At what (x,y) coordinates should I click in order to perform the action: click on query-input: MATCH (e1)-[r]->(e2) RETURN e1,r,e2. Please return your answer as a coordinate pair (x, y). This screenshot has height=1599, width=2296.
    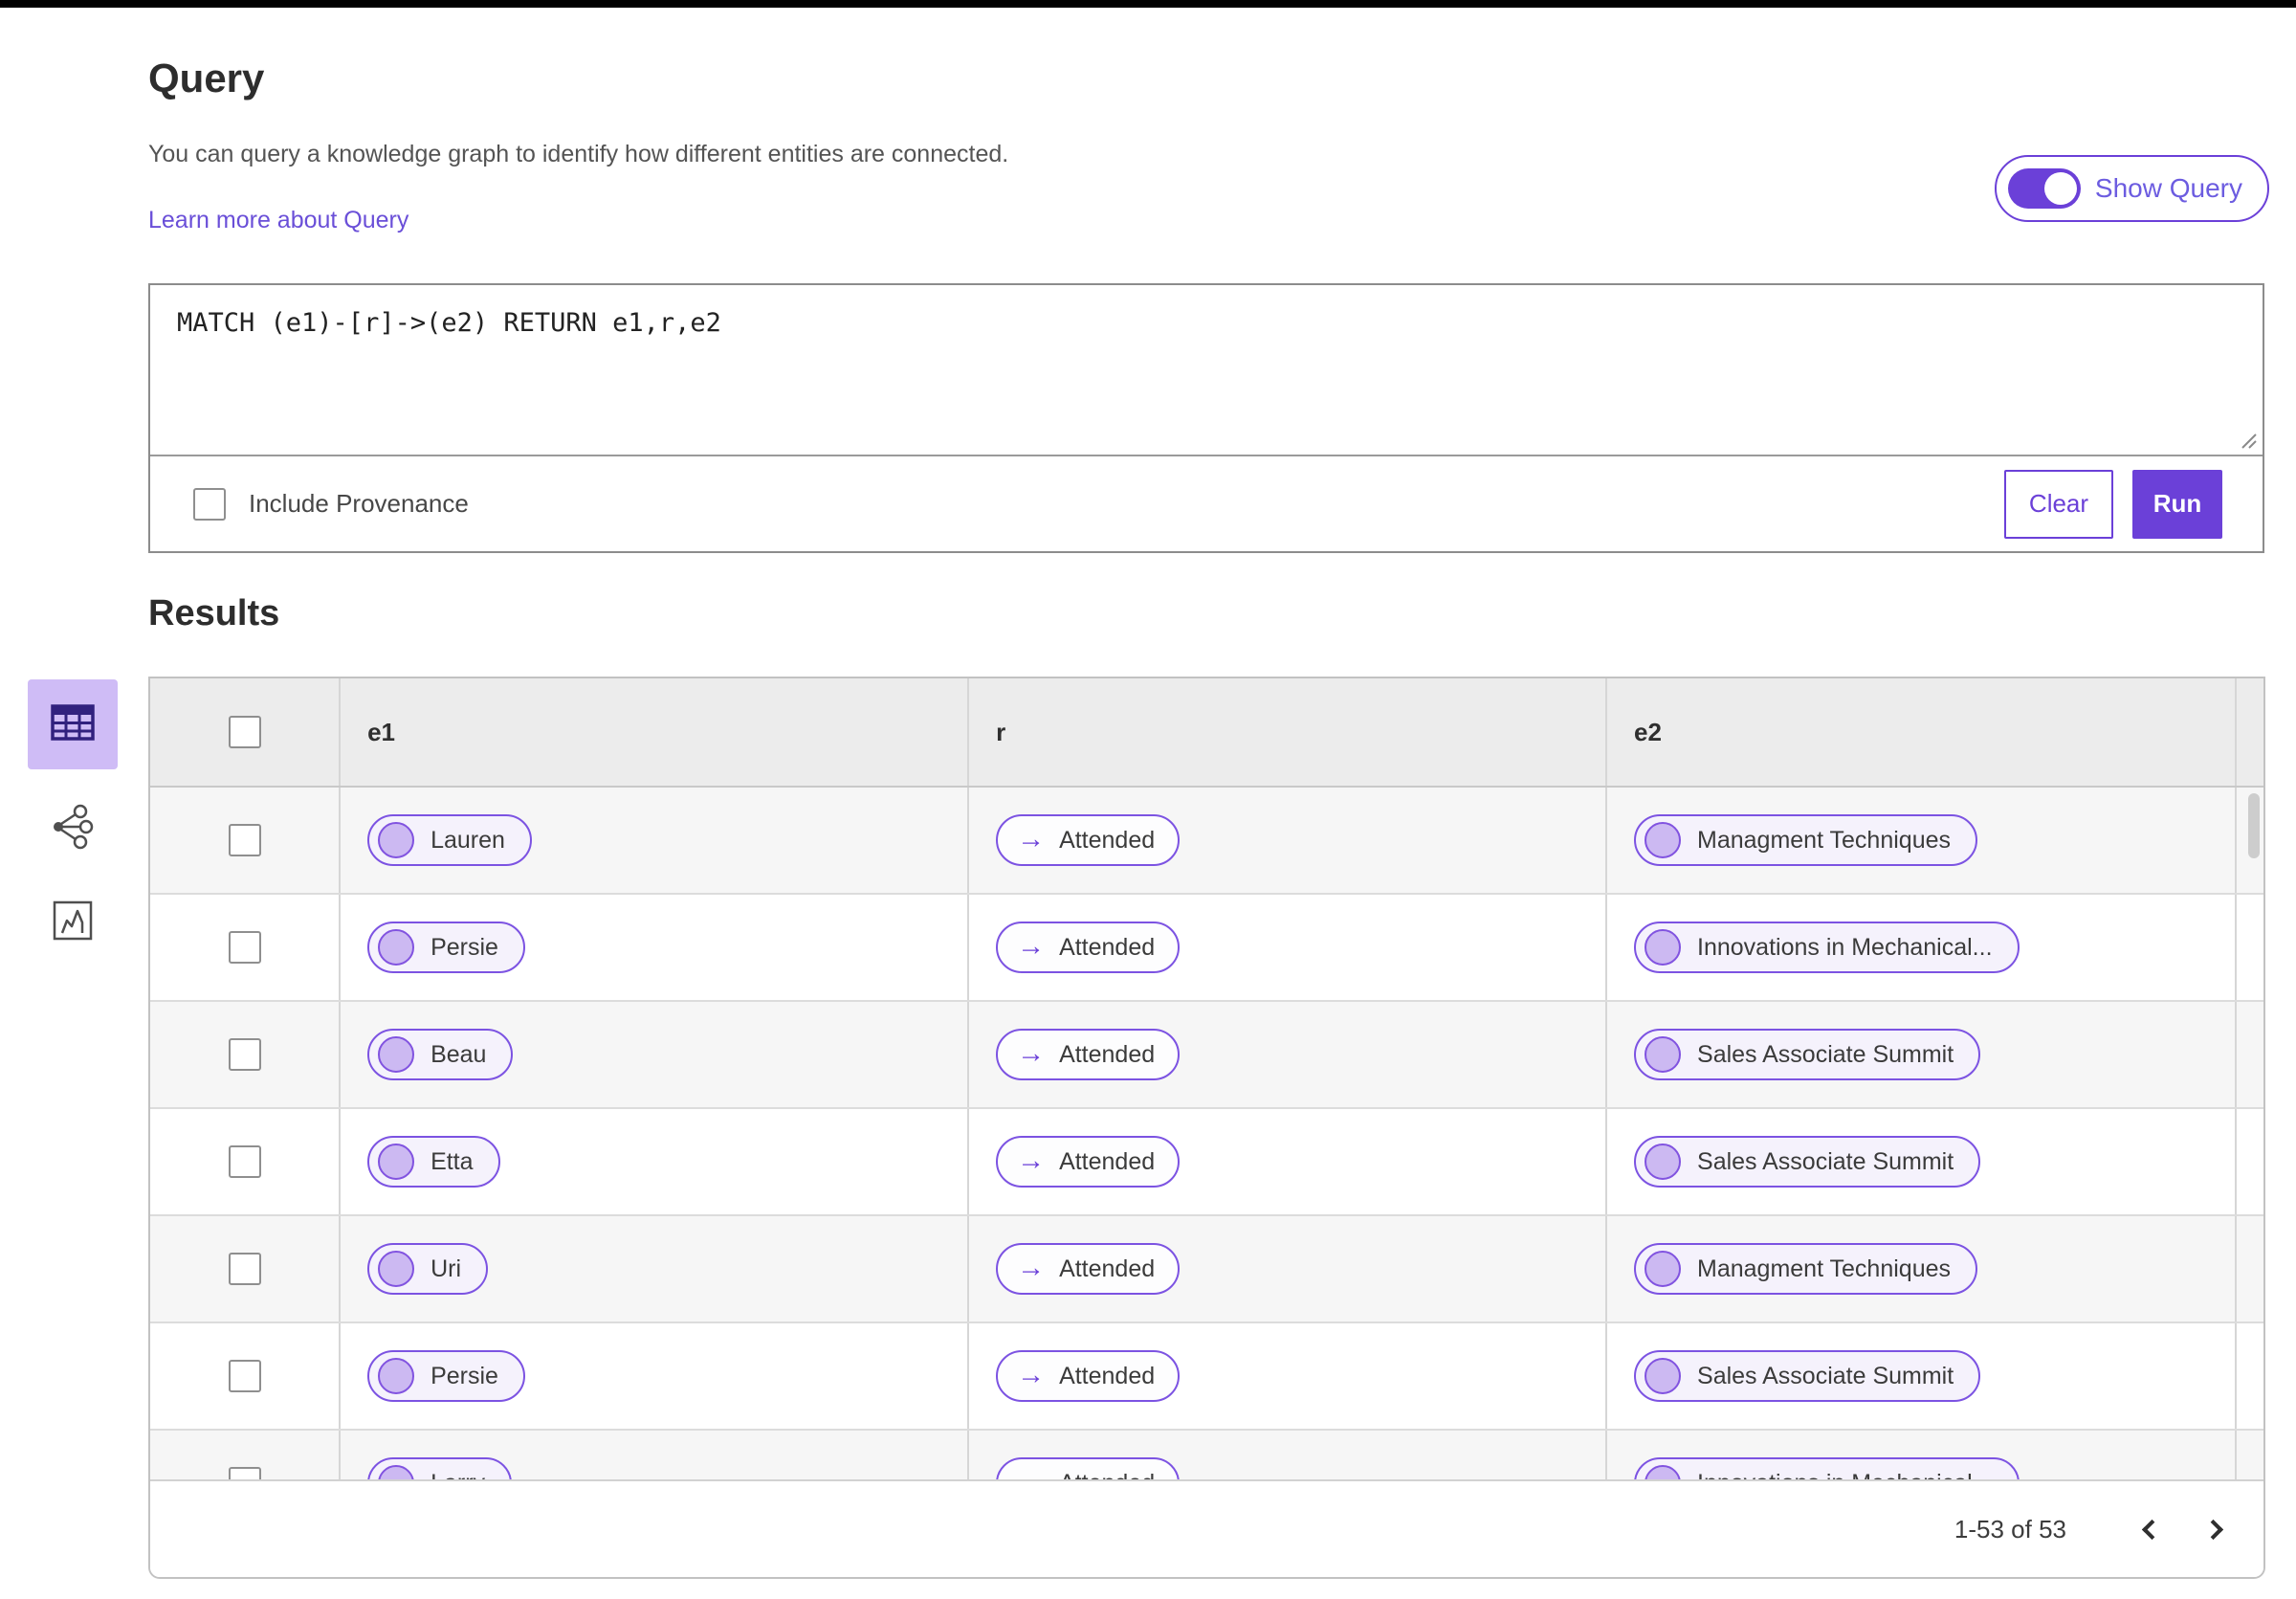
    Looking at the image, I should click on (1206, 370).